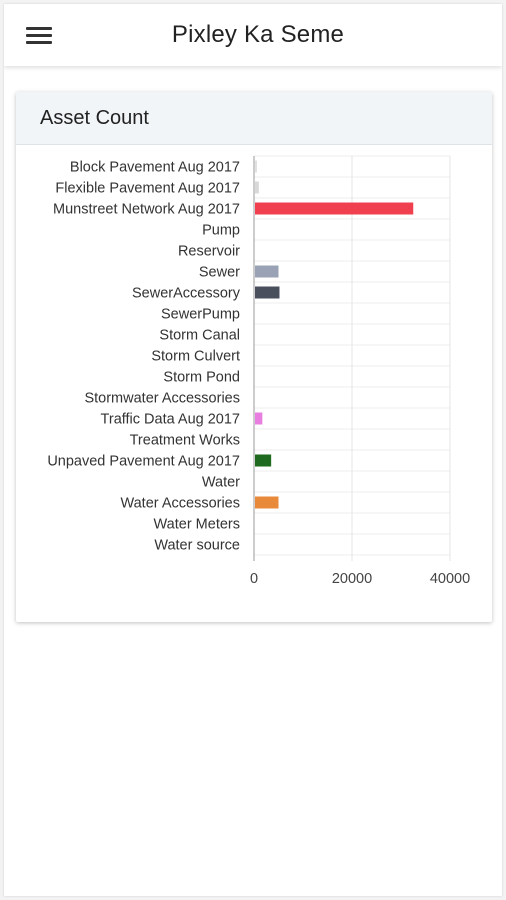 This screenshot has height=900, width=506. What do you see at coordinates (155, 168) in the screenshot?
I see `category-label: Block Pavement Aug 2017` at bounding box center [155, 168].